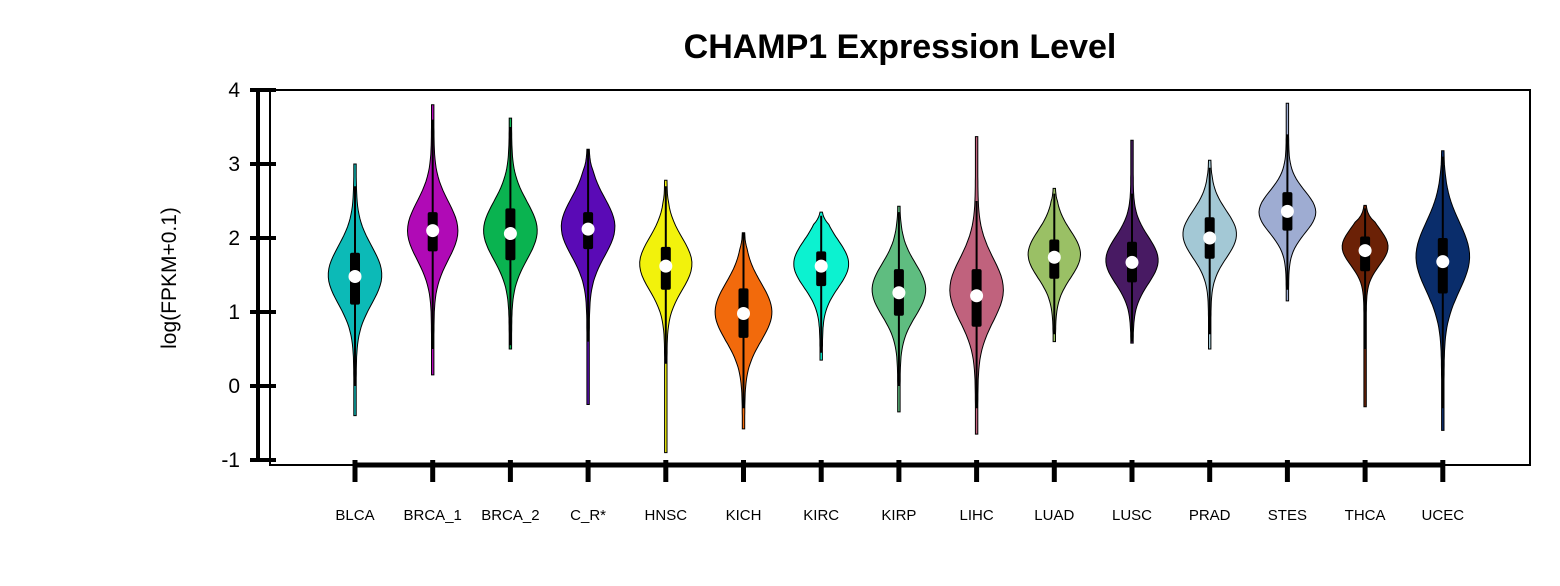 This screenshot has width=1560, height=586. I want to click on x-tick-label: LUAD, so click(1054, 515).